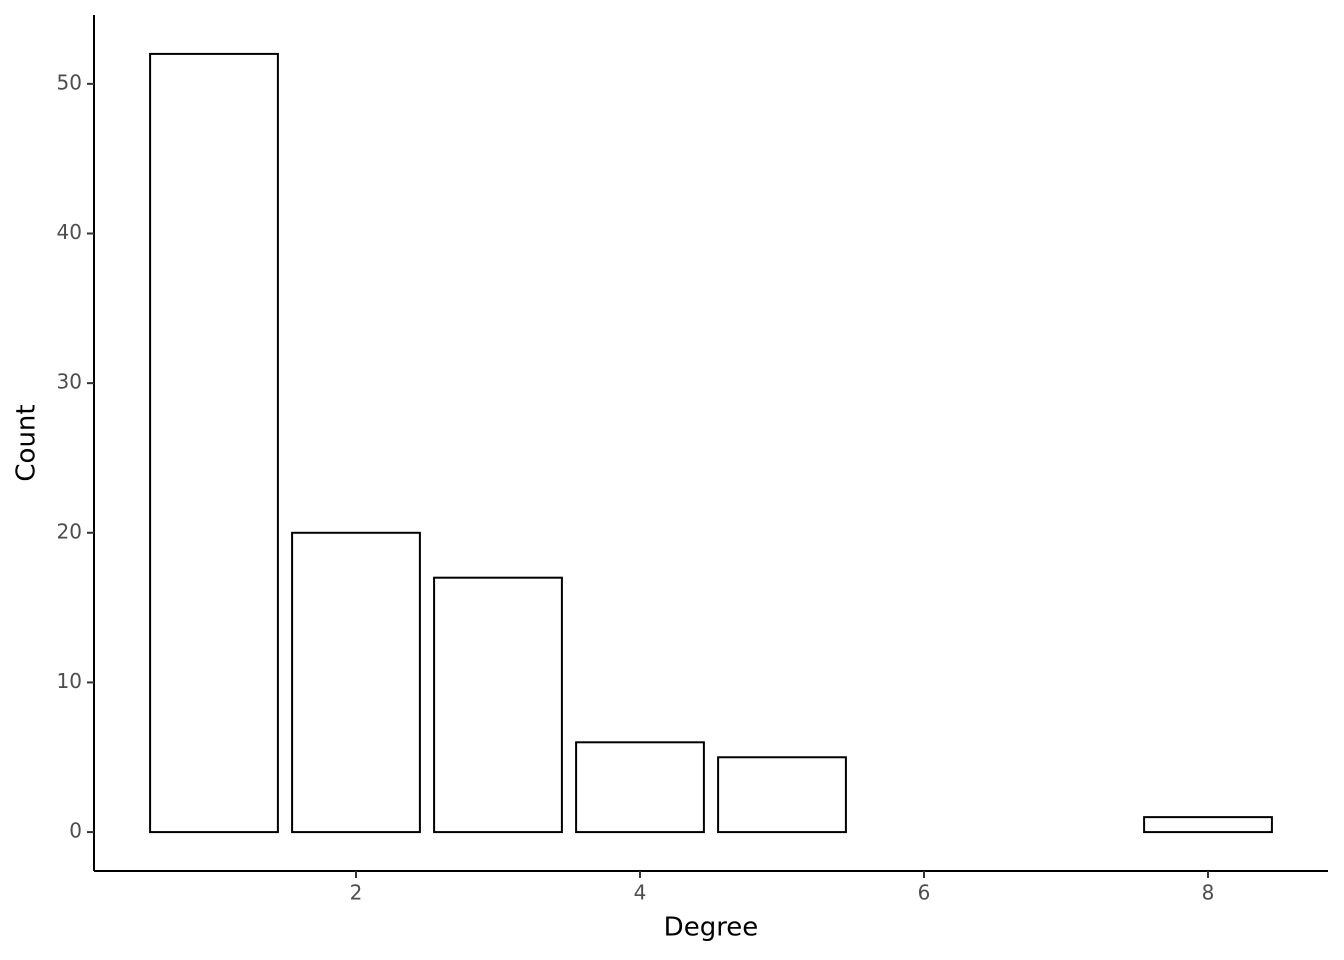 The height and width of the screenshot is (960, 1344). What do you see at coordinates (1208, 893) in the screenshot?
I see `x-tick-label: 8` at bounding box center [1208, 893].